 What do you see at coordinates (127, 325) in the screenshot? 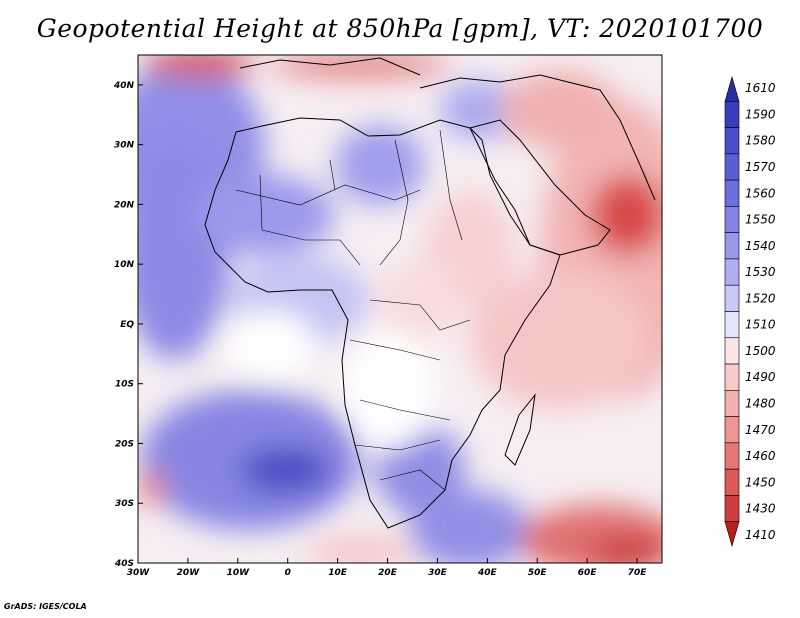
I see `lat-label: EQ` at bounding box center [127, 325].